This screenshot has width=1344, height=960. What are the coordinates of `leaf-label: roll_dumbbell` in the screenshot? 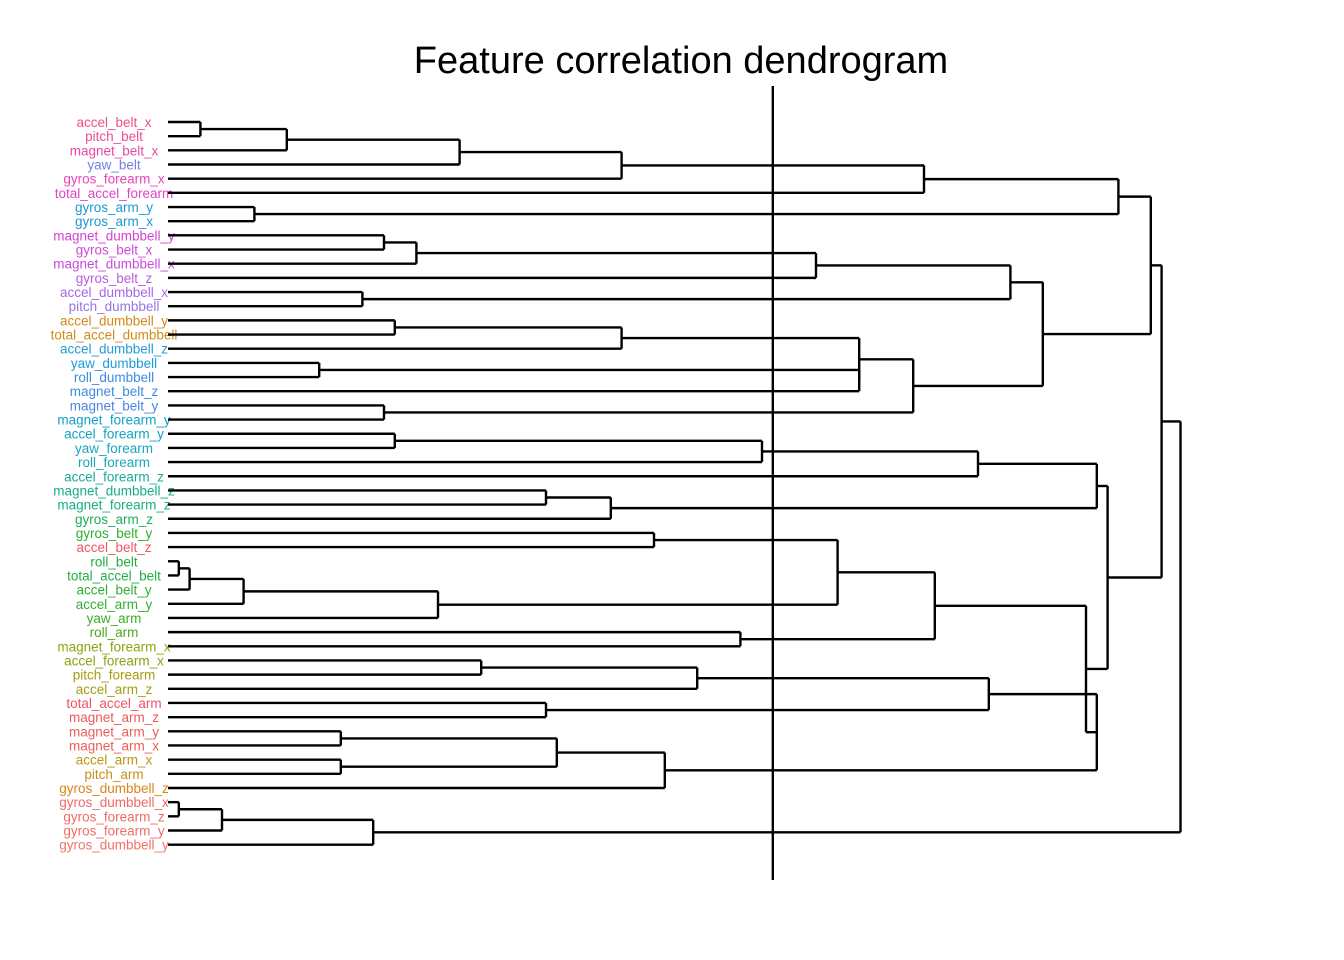 It's located at (114, 377).